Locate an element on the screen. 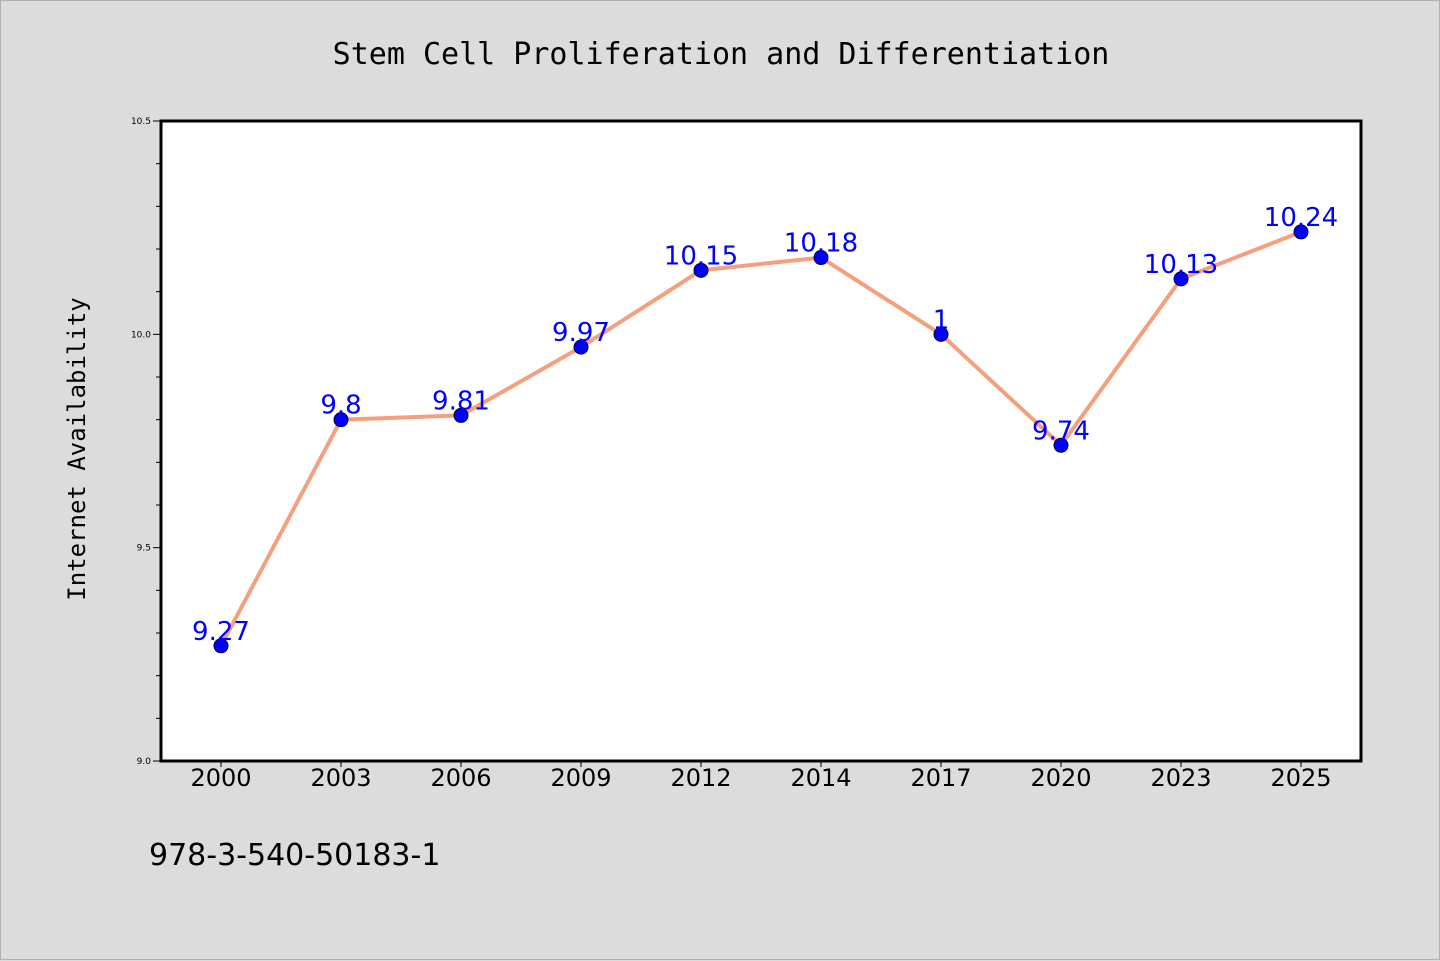 This screenshot has width=1440, height=961. y-axis-label: Internet Availability is located at coordinates (77, 448).